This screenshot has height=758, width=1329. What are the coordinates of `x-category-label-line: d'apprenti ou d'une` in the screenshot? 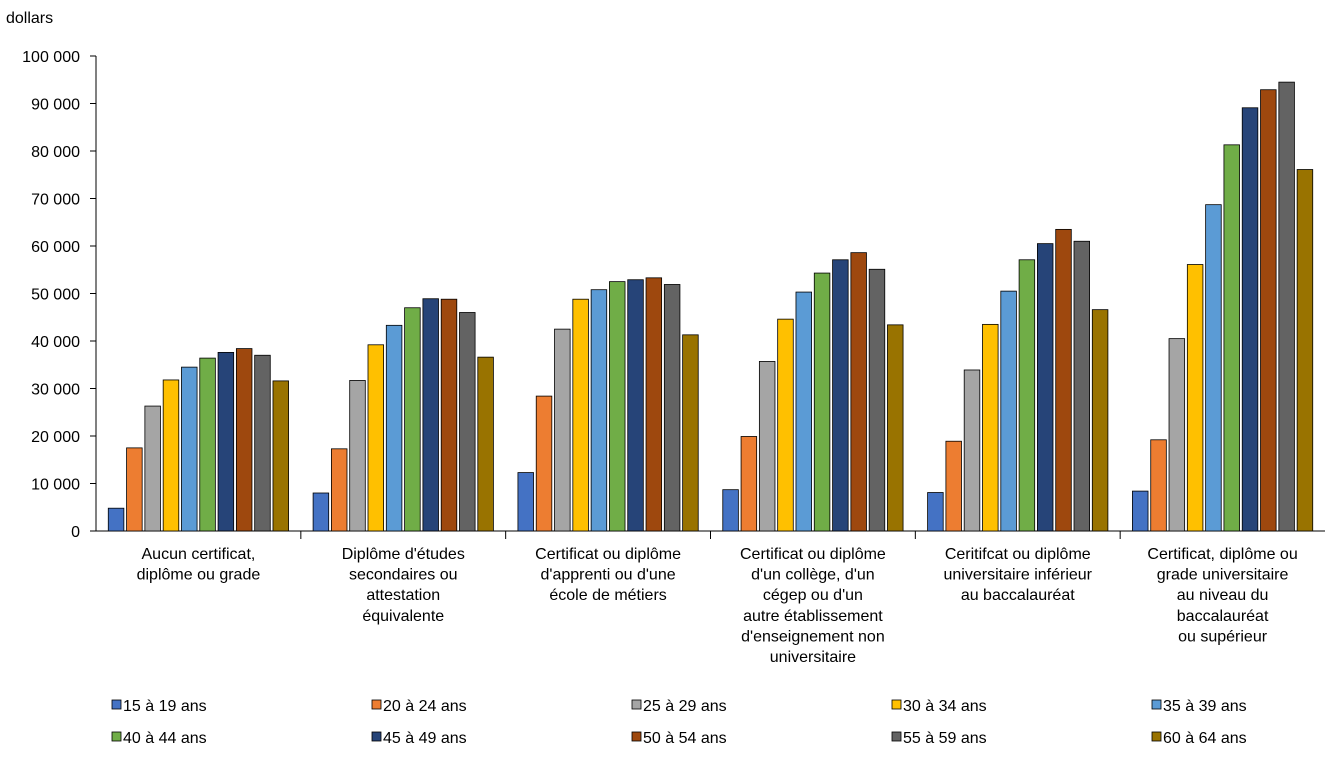 It's located at (608, 575).